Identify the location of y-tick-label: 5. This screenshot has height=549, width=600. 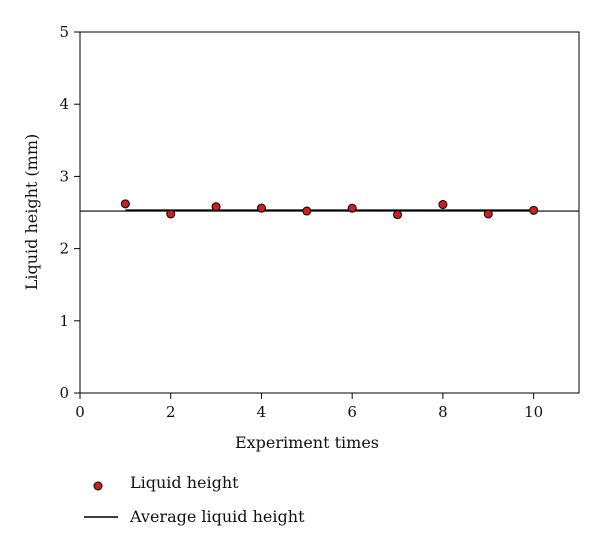
(64, 32).